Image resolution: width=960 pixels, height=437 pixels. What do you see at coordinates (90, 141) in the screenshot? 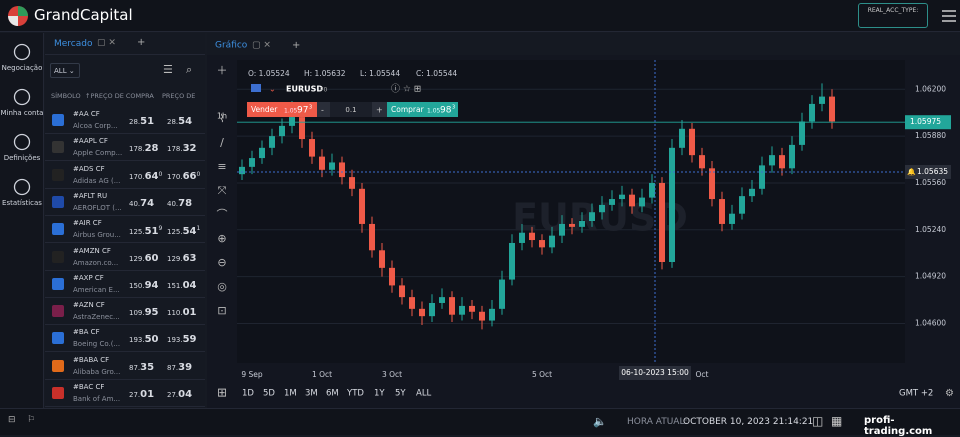
I see `symbol: #AAPL CF` at bounding box center [90, 141].